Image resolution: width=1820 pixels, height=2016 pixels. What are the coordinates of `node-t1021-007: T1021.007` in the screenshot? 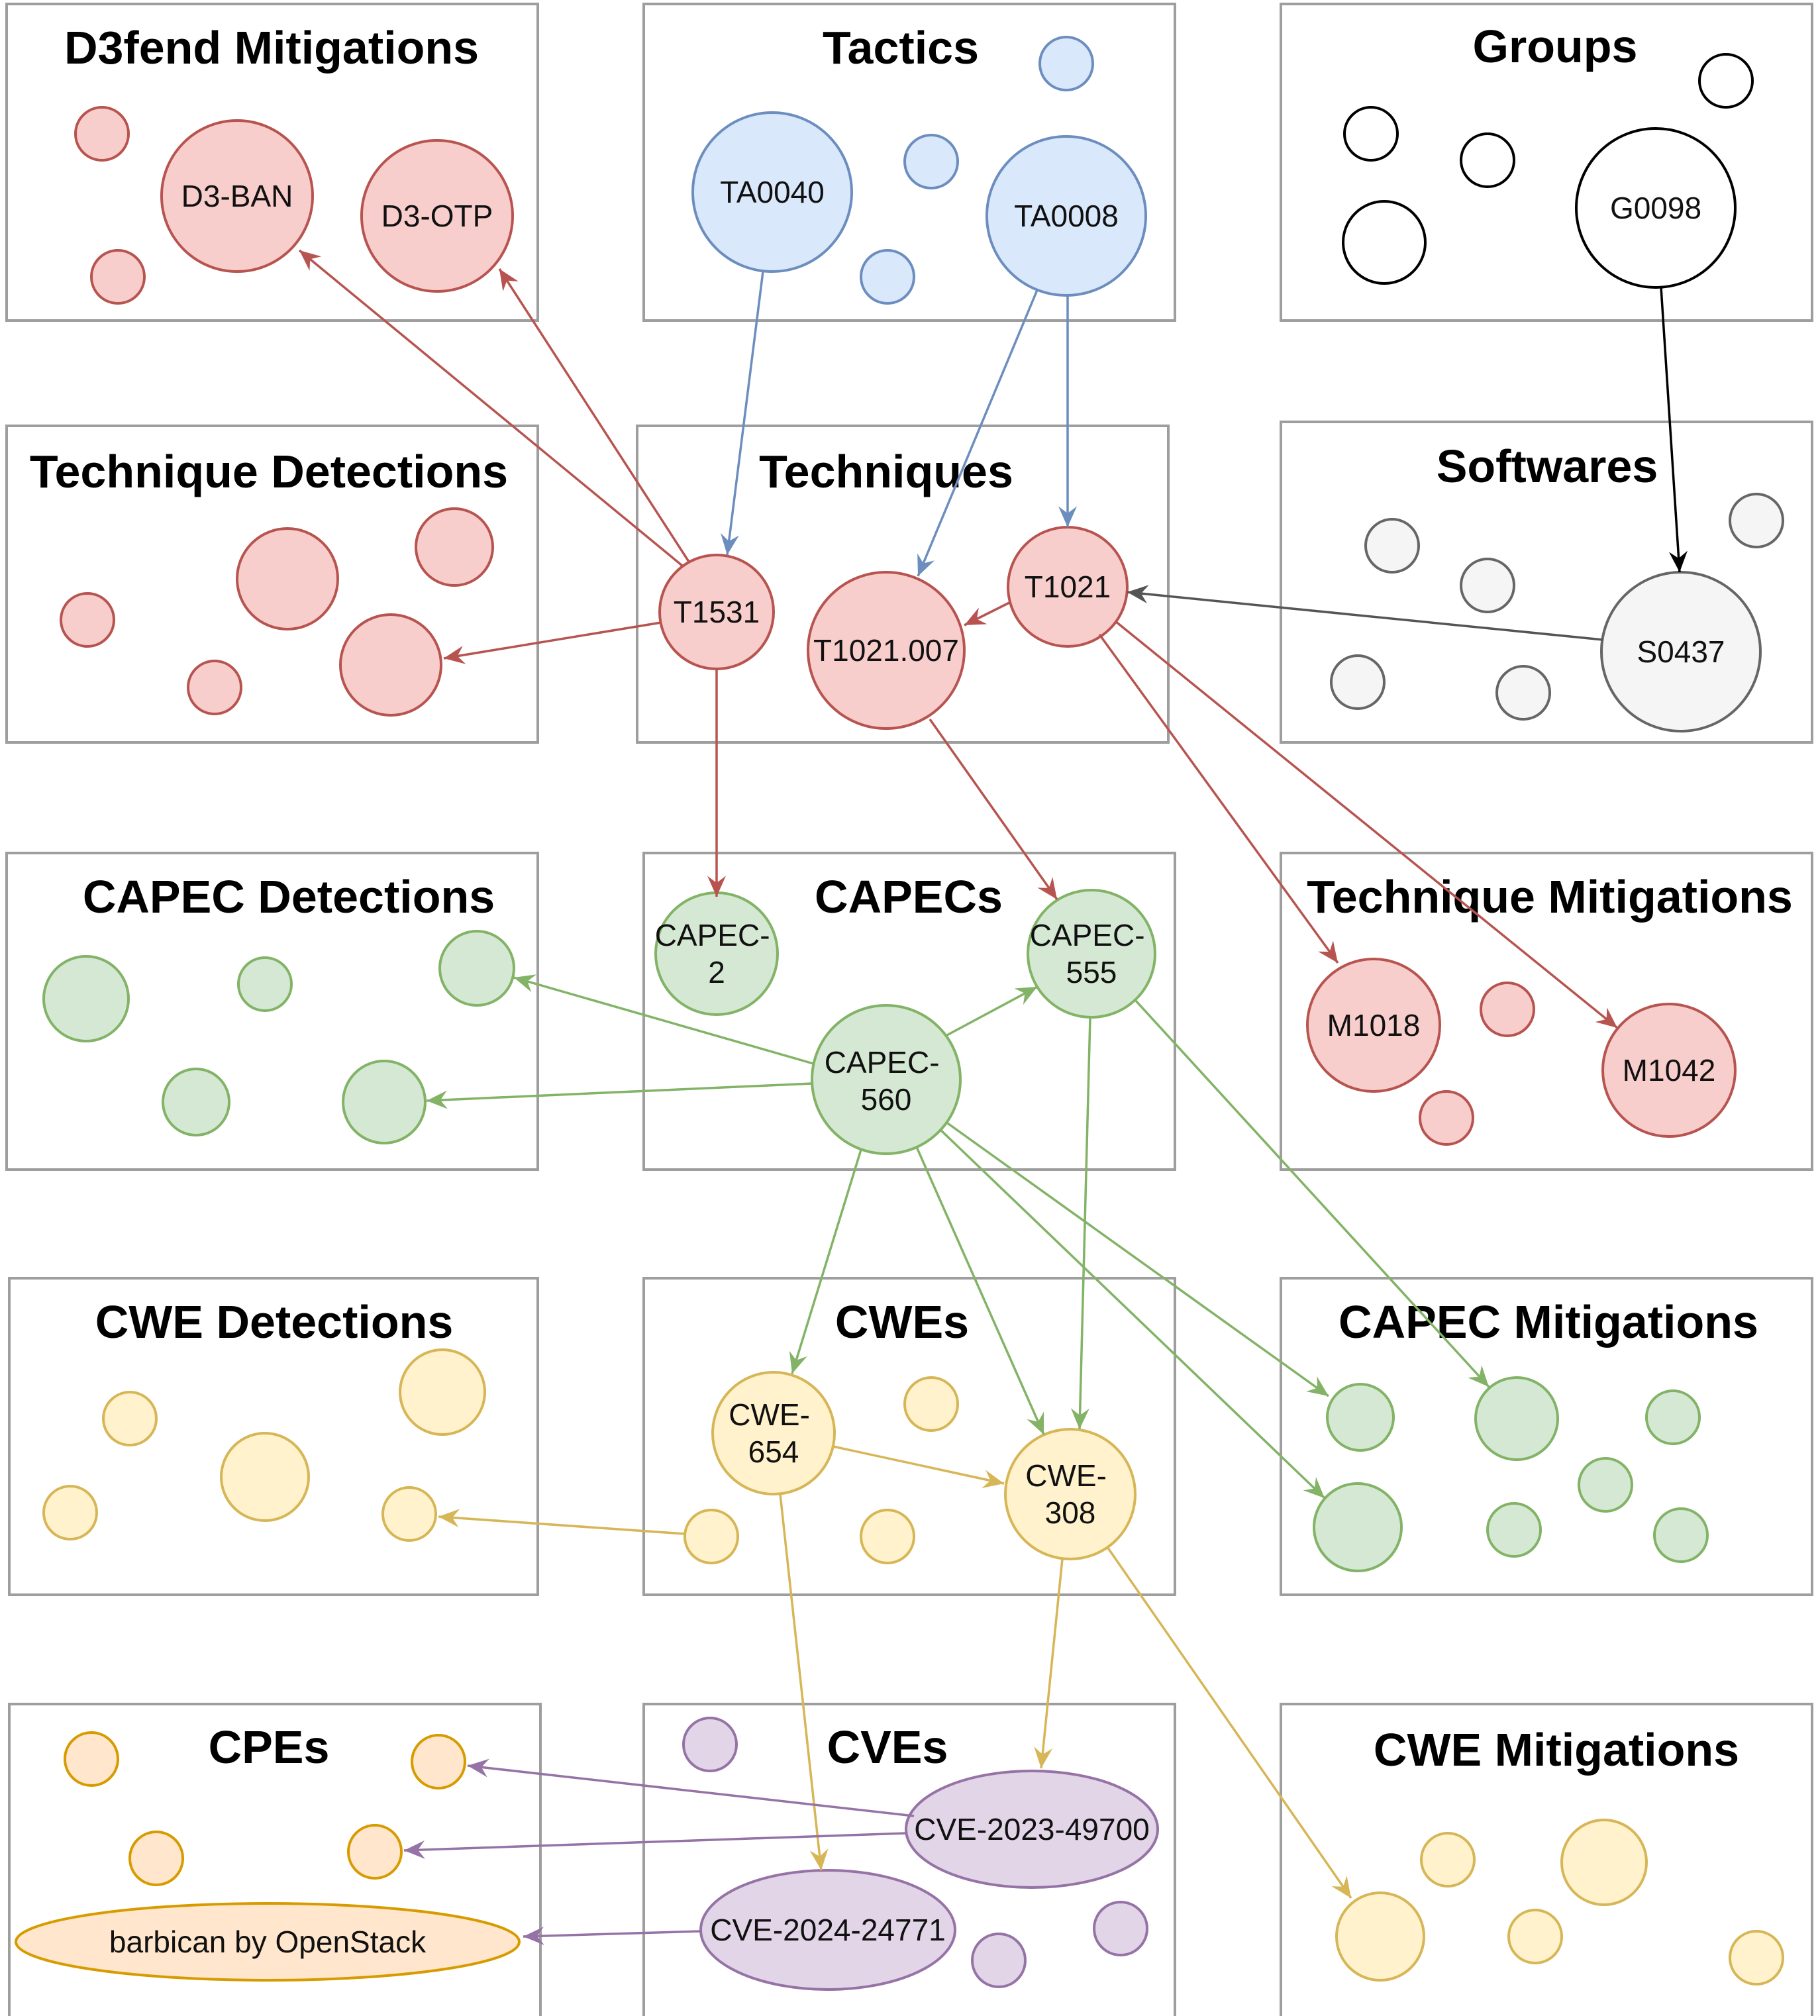 It's located at (886, 650).